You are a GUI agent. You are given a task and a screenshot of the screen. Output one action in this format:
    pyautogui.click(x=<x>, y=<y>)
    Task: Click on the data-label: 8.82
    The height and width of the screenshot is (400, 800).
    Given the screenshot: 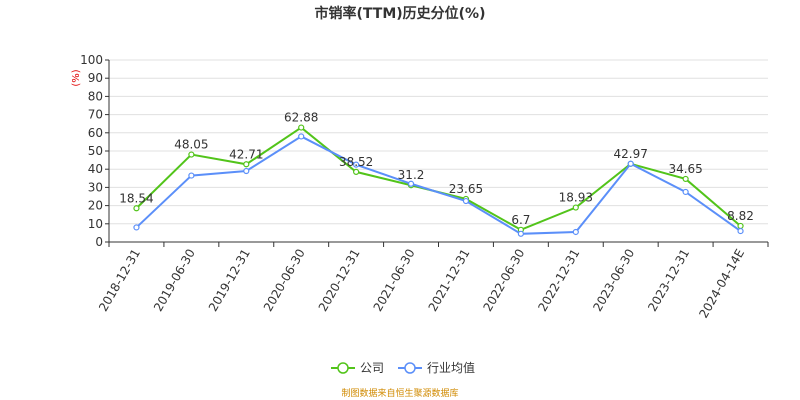 What is the action you would take?
    pyautogui.click(x=740, y=216)
    